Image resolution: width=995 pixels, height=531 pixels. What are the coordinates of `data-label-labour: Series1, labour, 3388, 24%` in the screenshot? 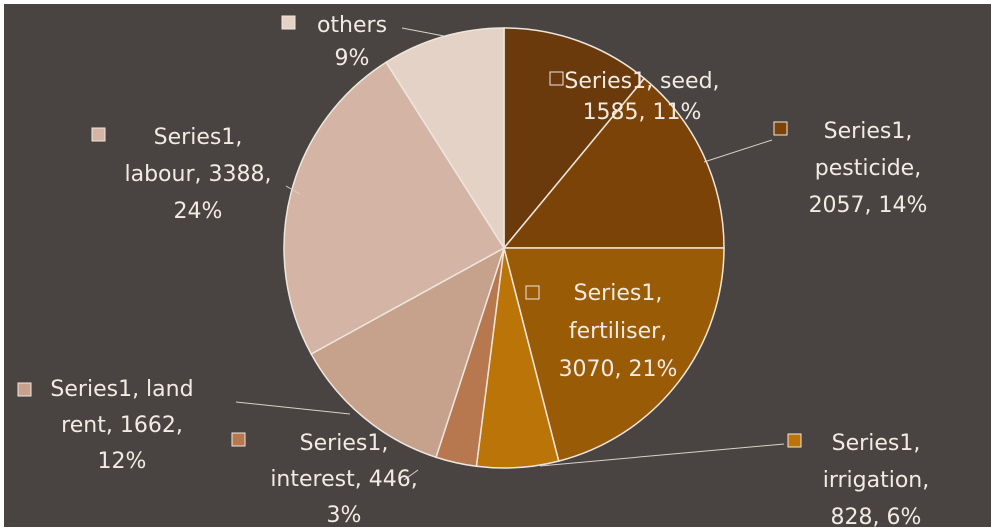 It's located at (198, 174).